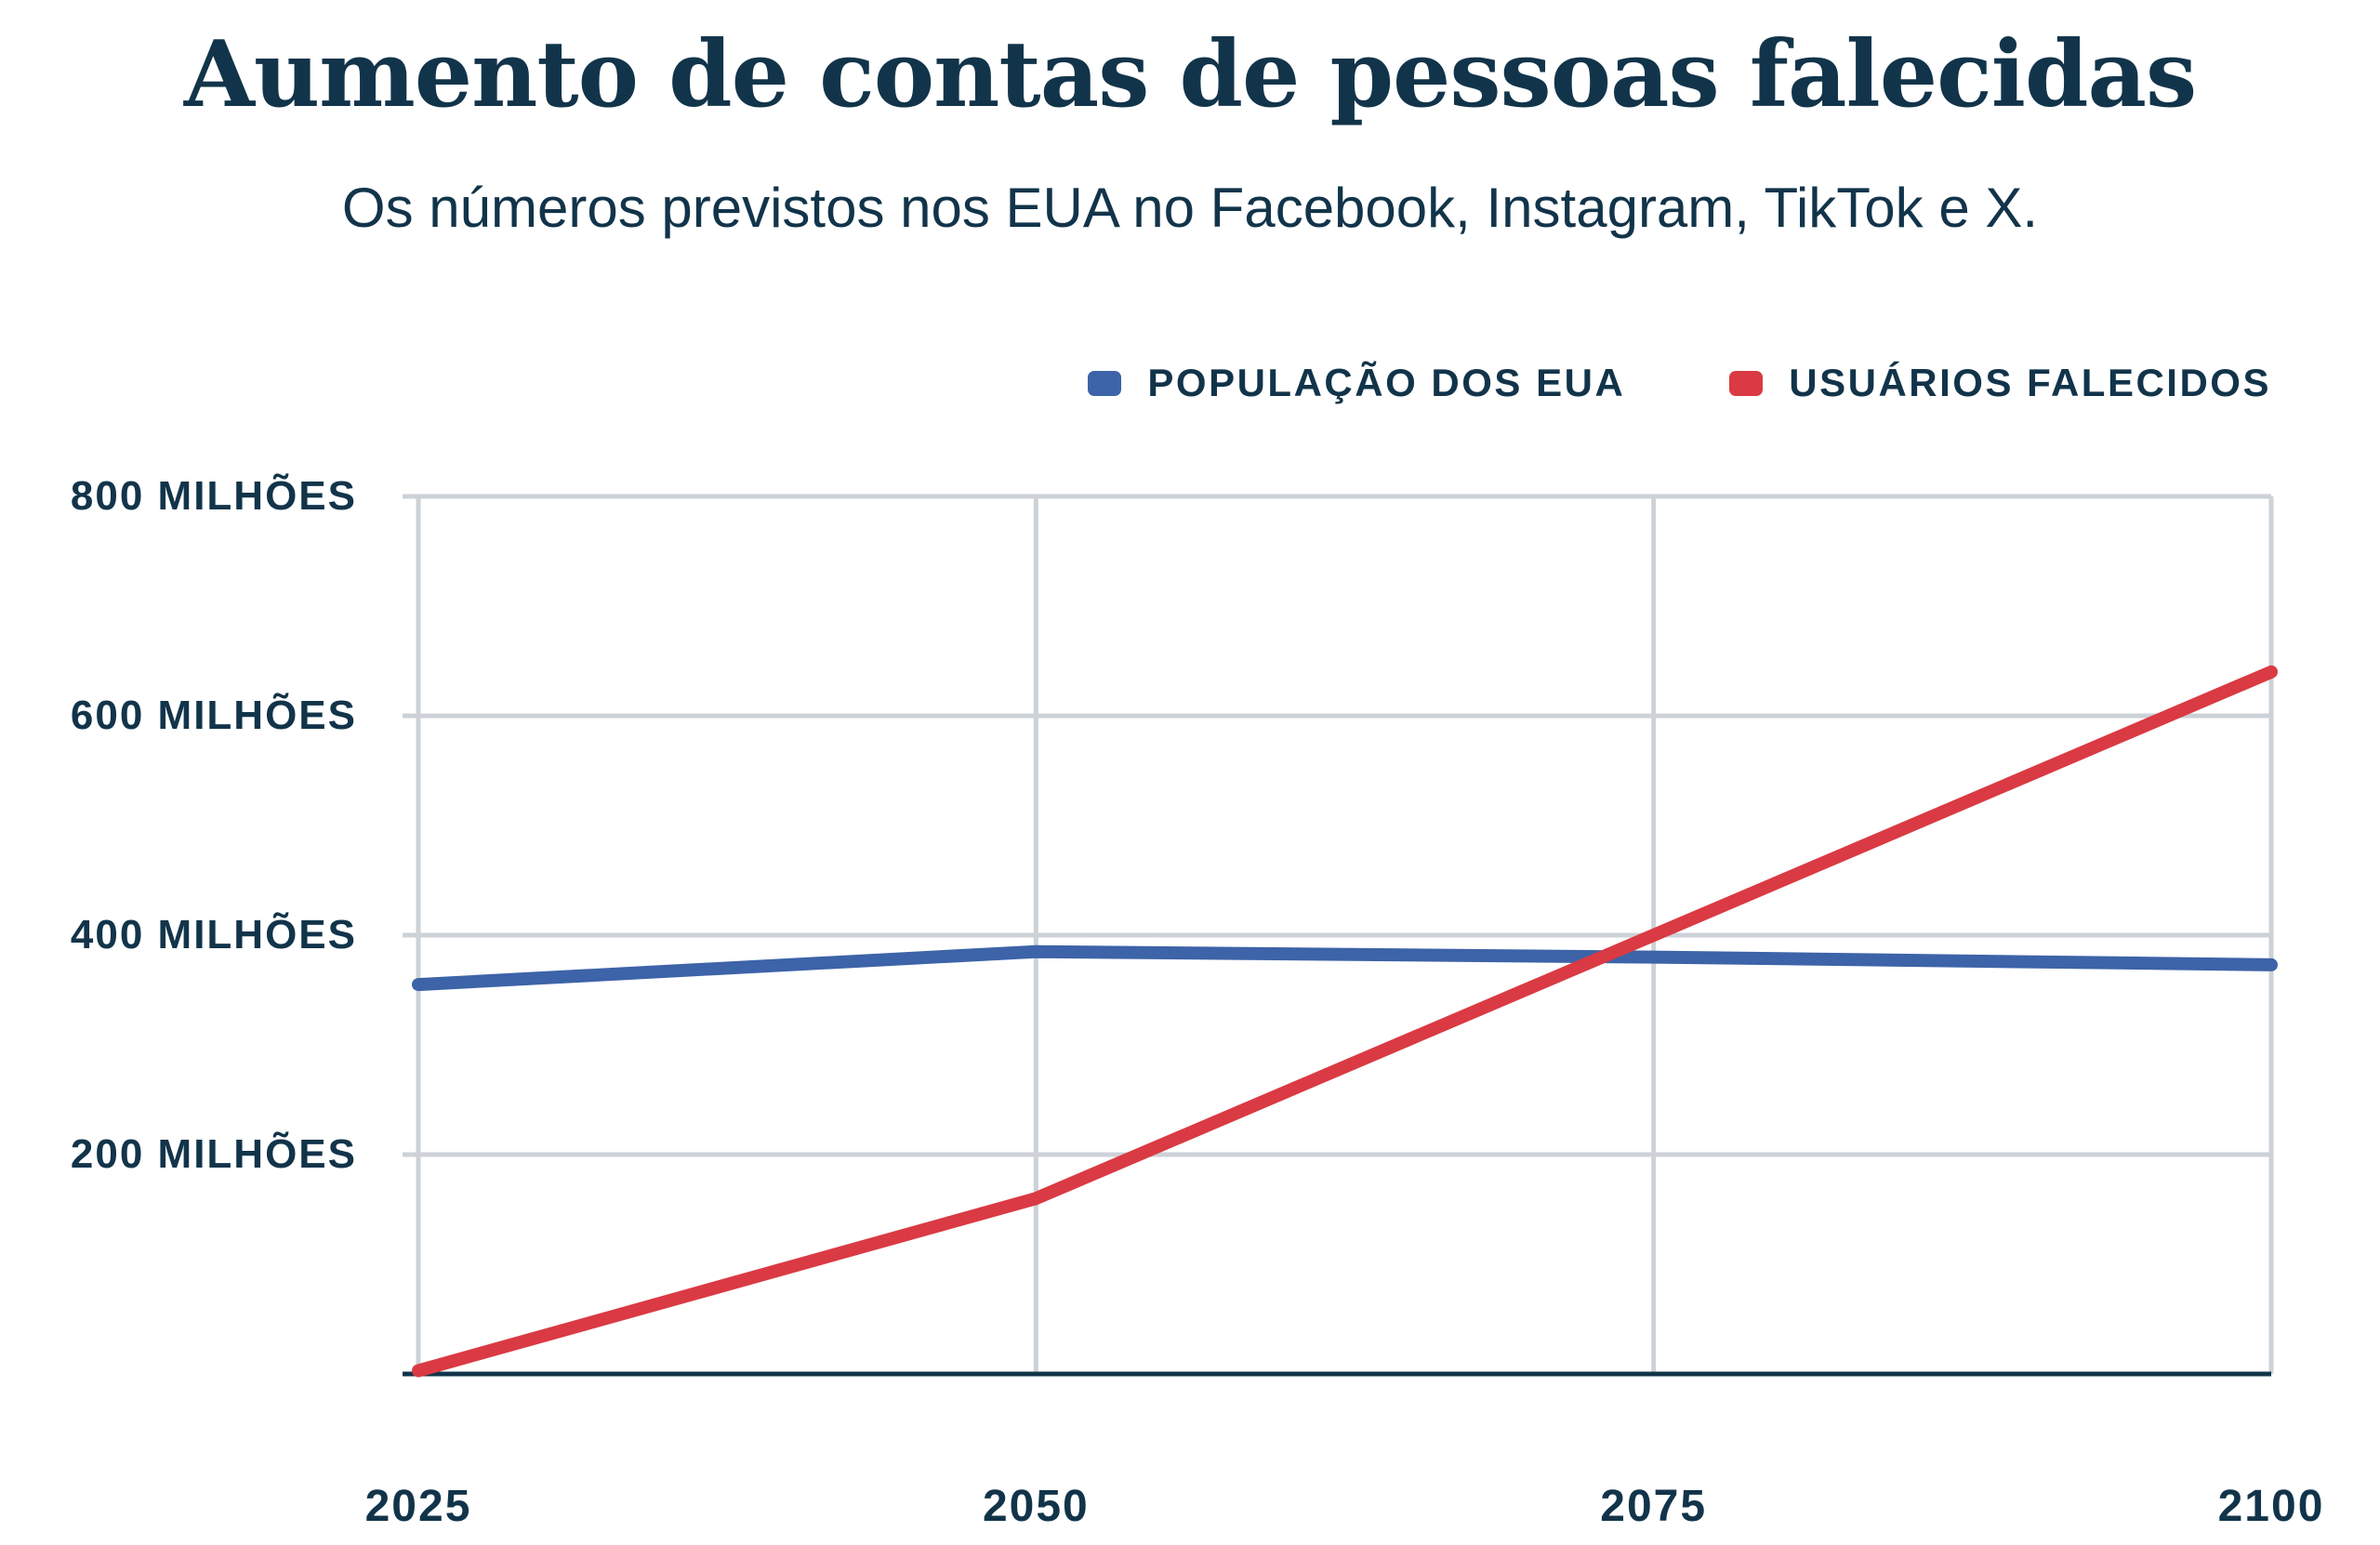  What do you see at coordinates (2271, 1507) in the screenshot?
I see `x-axis-tick-label-2100: 2100` at bounding box center [2271, 1507].